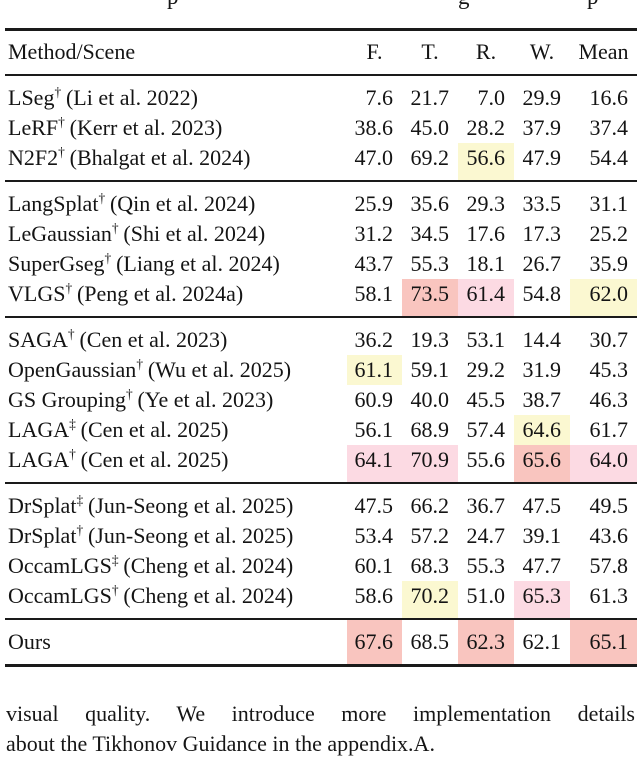 The image size is (640, 758). I want to click on value-cell: 60.1, so click(374, 565).